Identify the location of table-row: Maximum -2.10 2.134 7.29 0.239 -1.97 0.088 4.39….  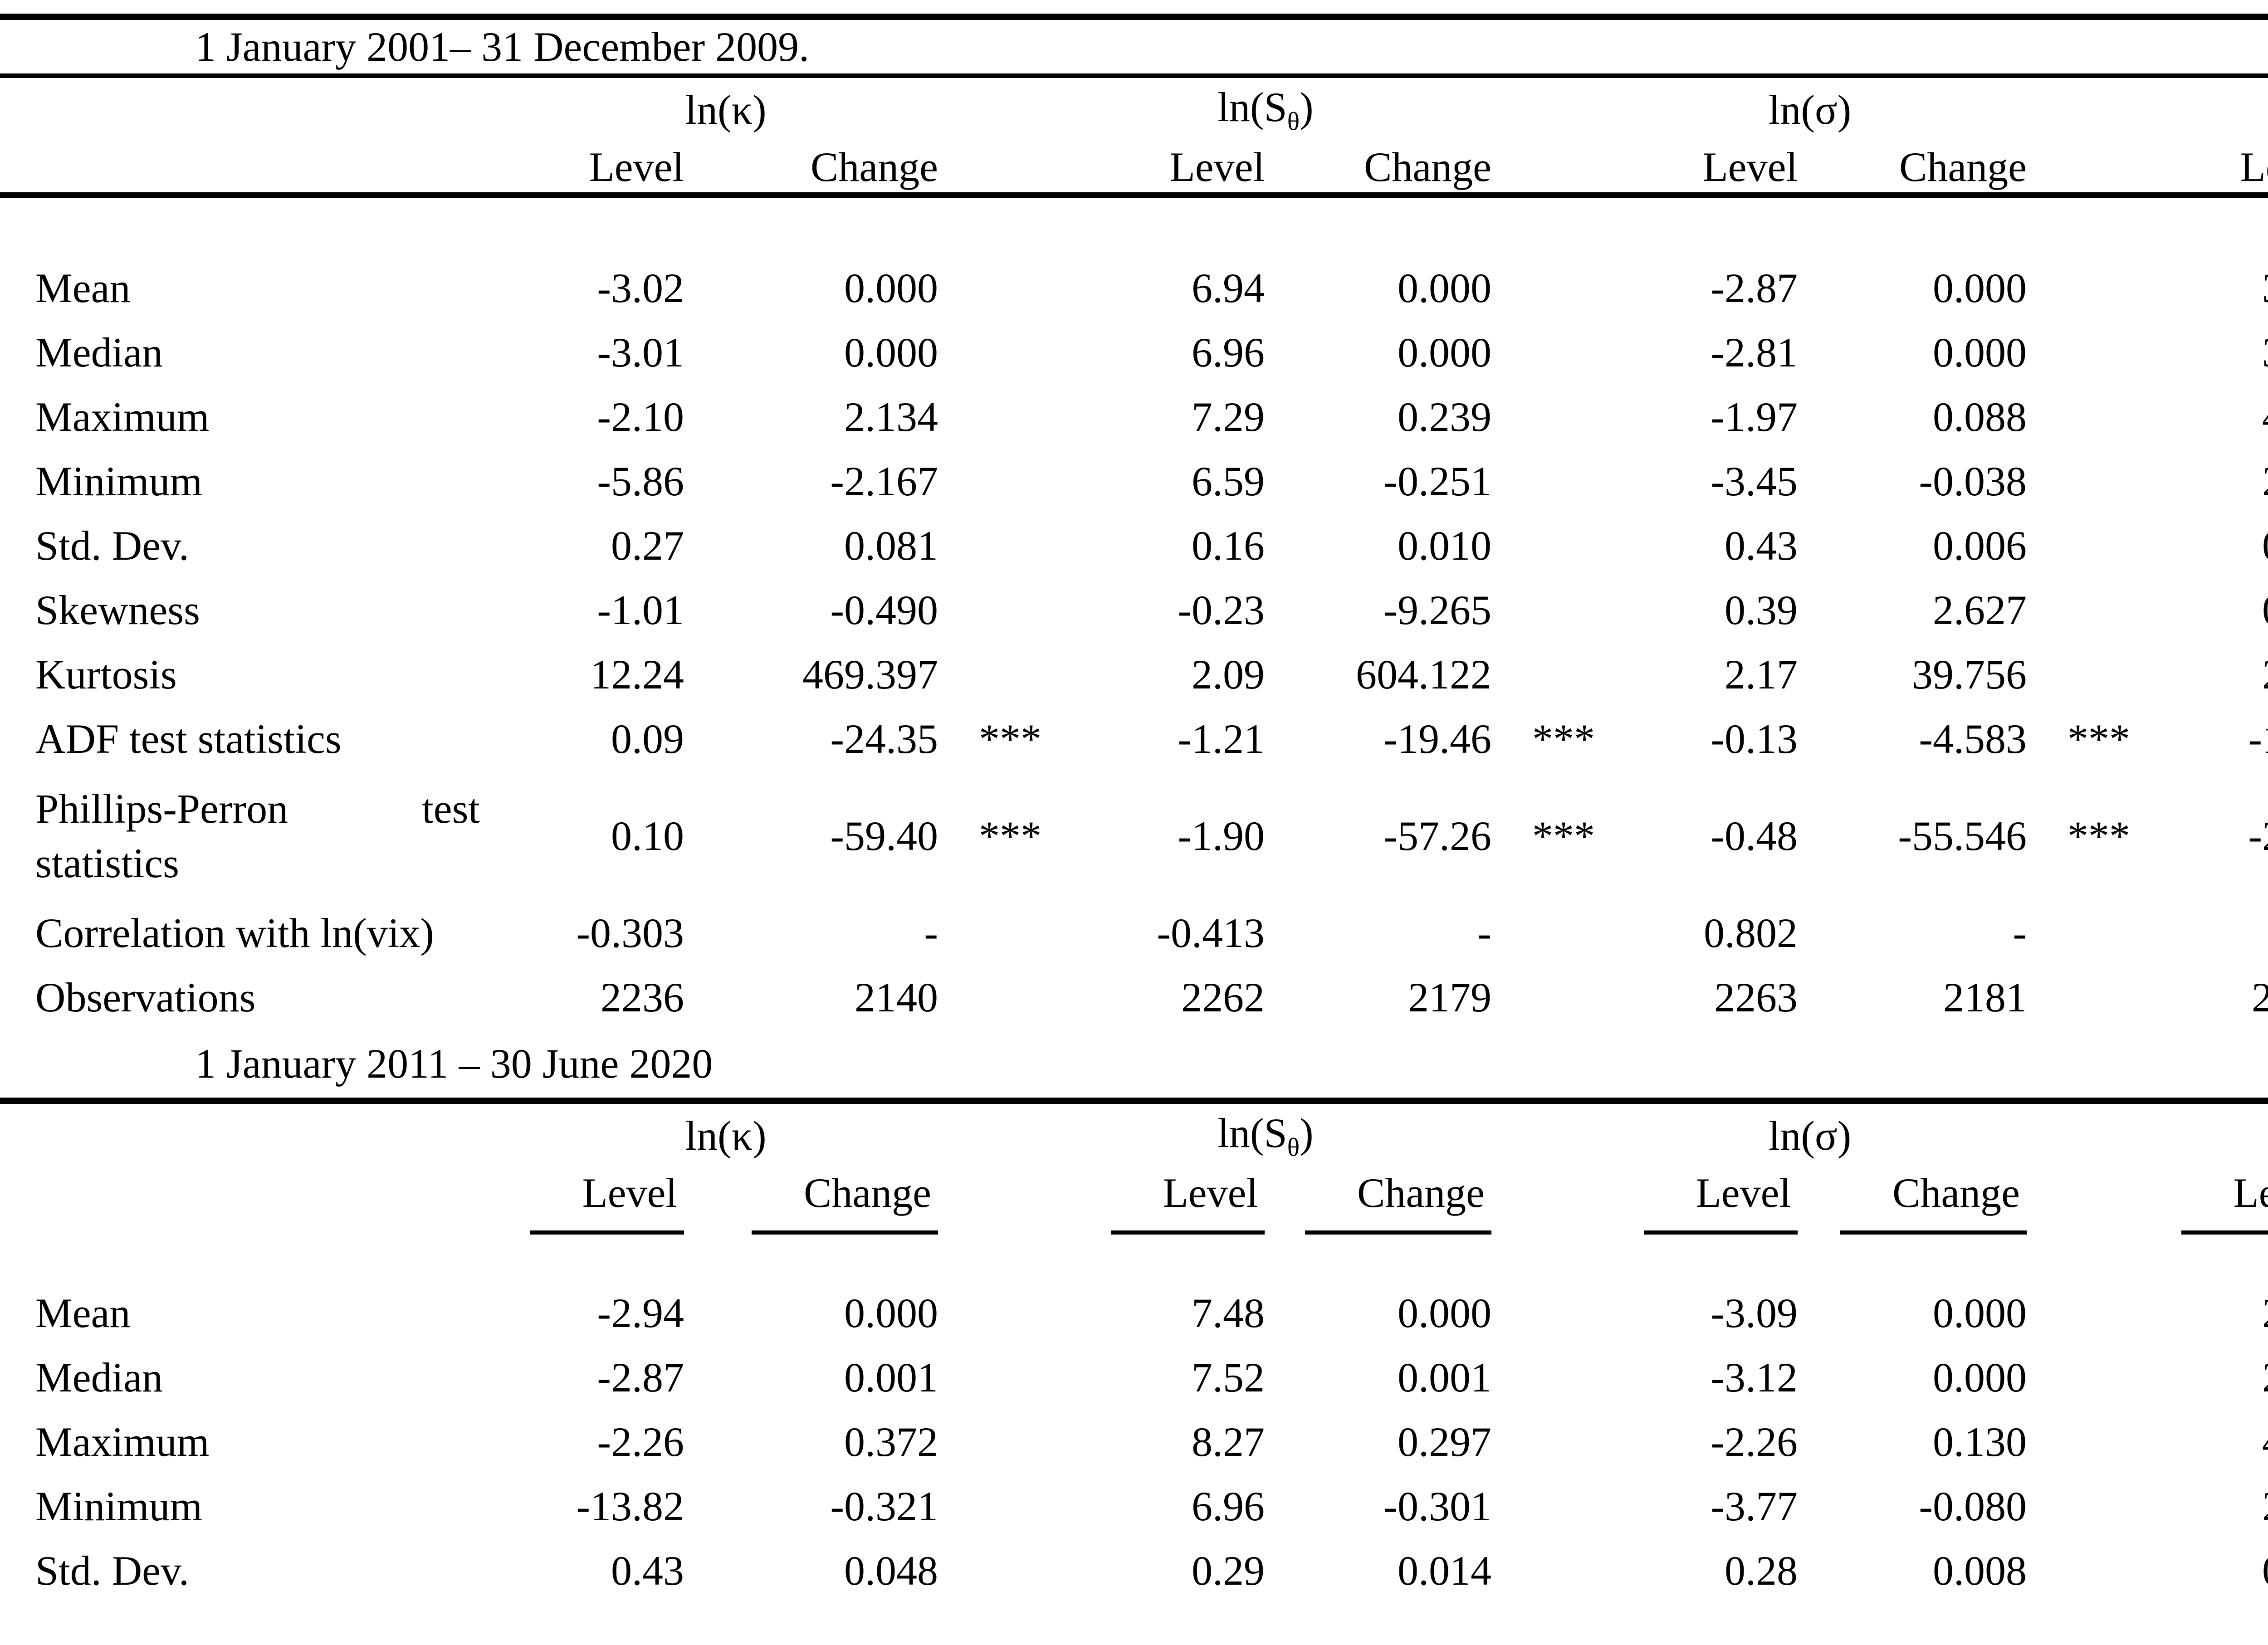
(1134, 417).